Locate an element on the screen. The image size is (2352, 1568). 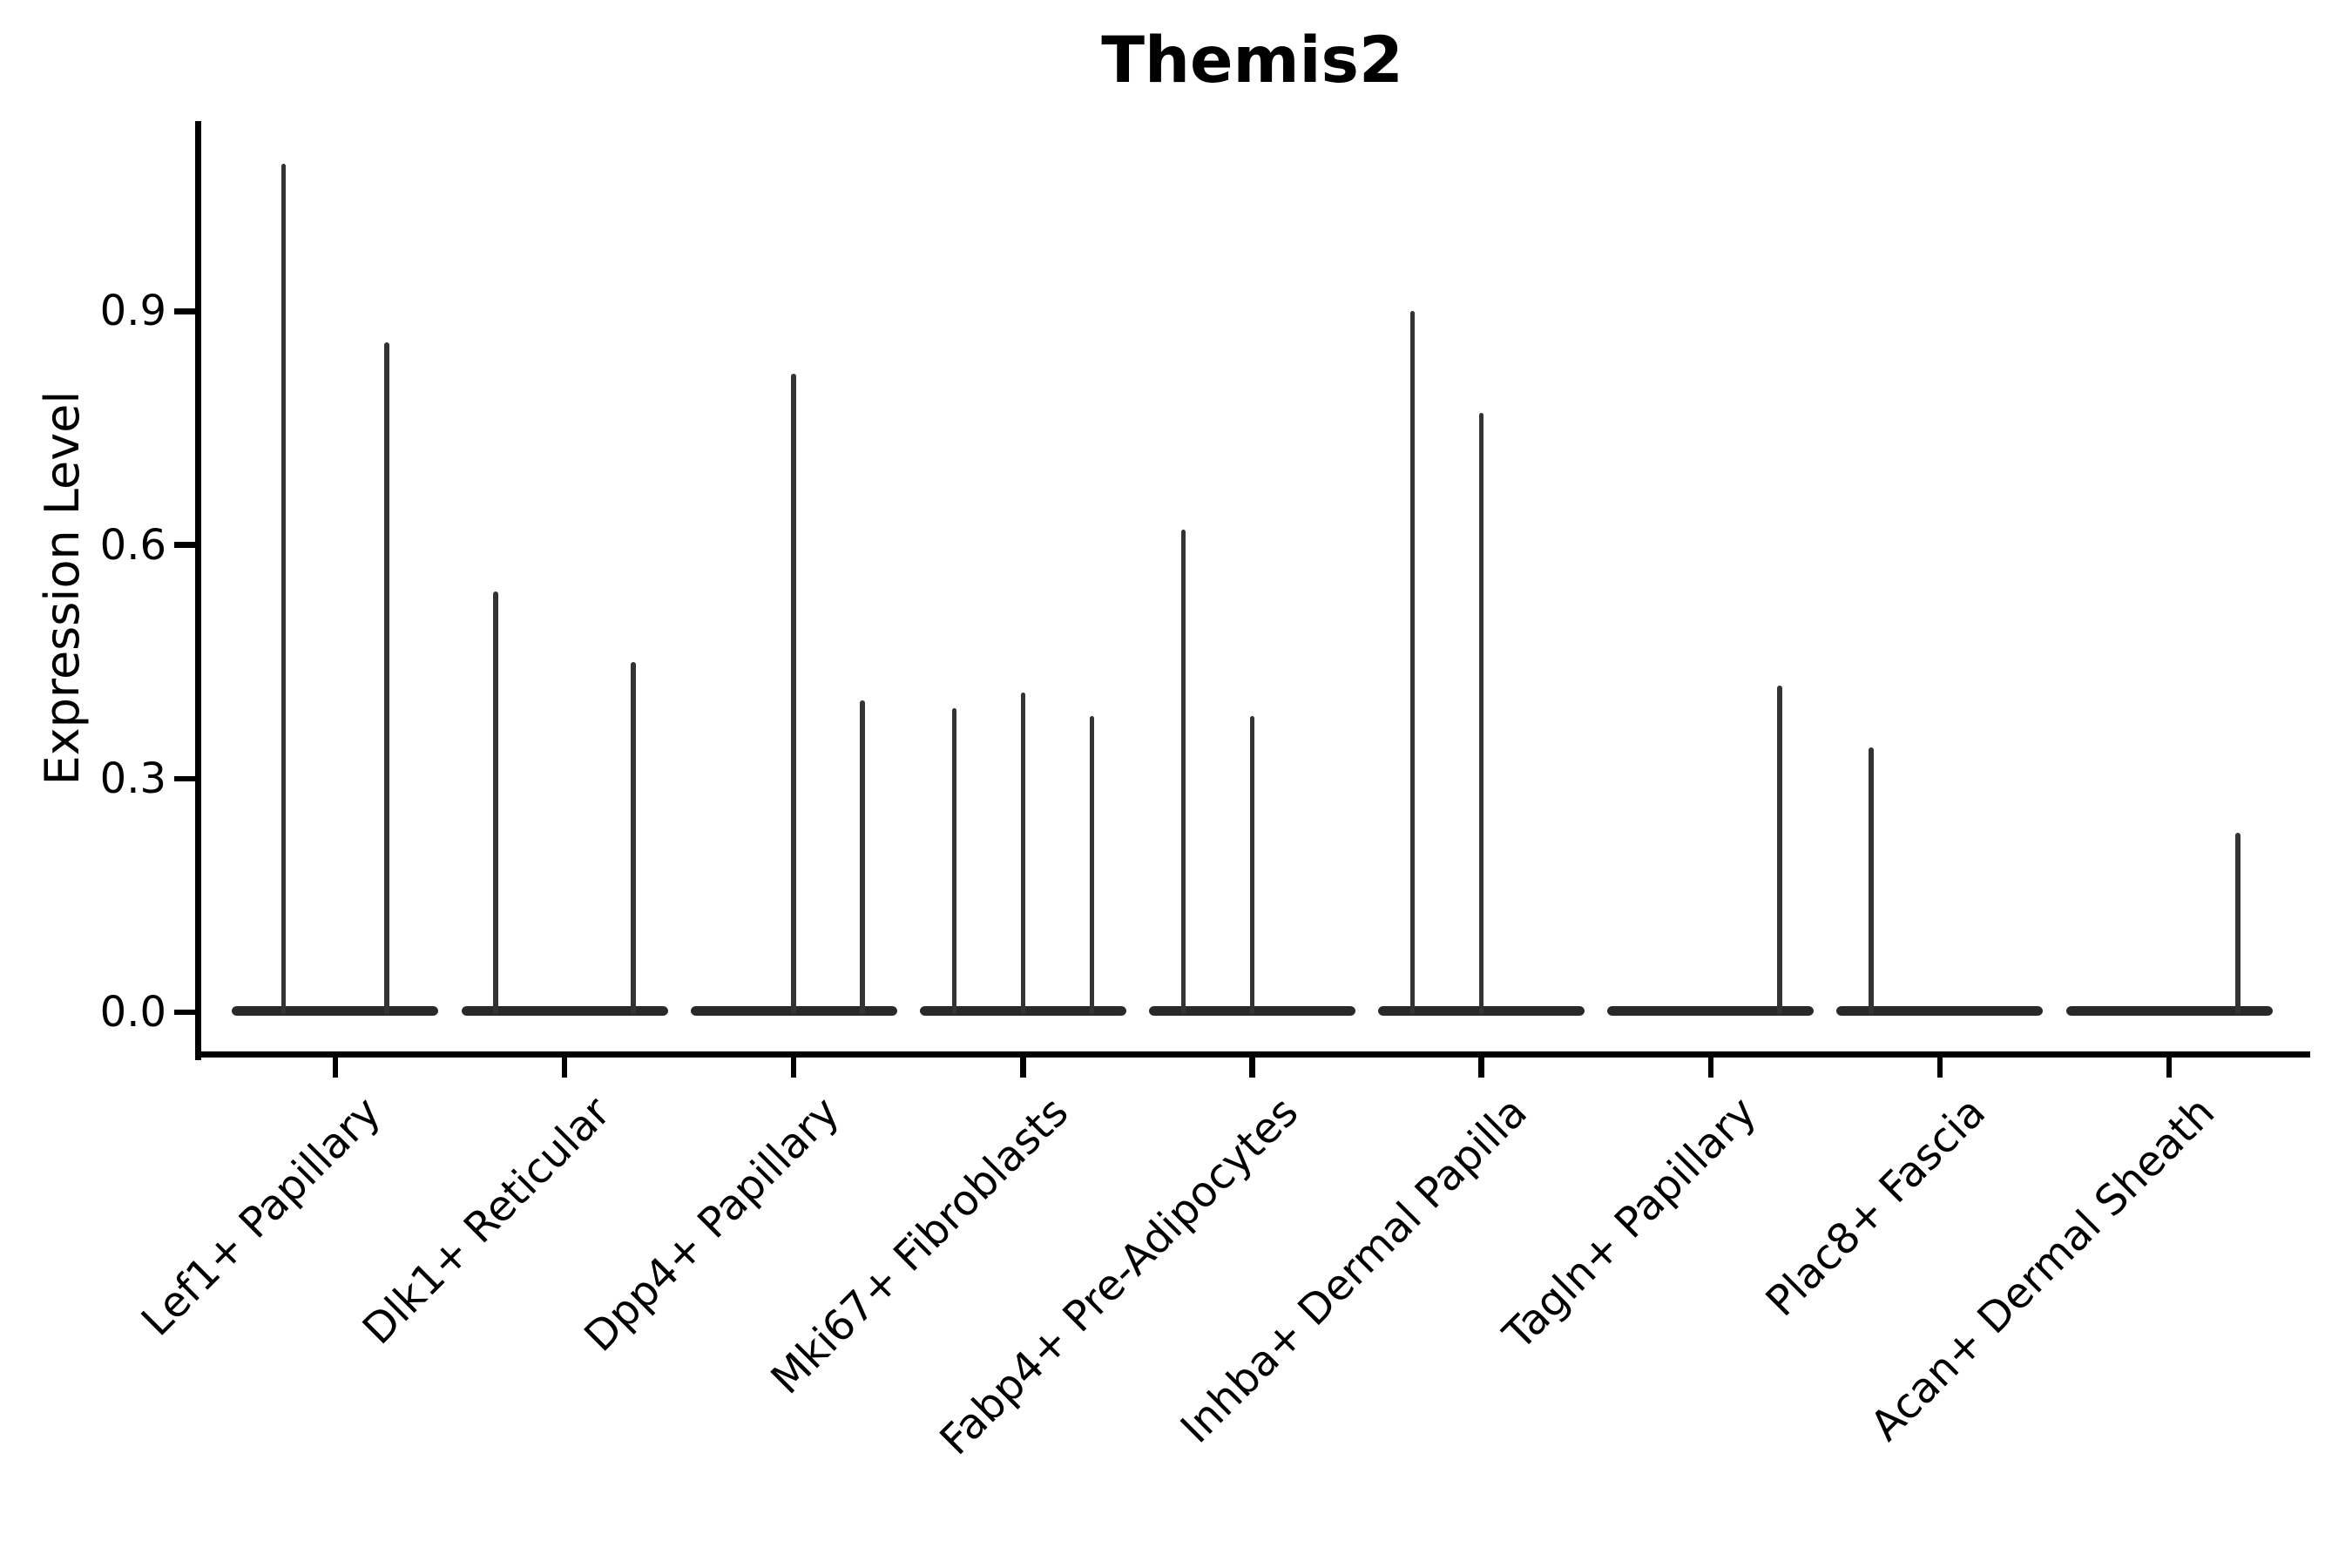
y-tick-label: 0.9 is located at coordinates (132, 311).